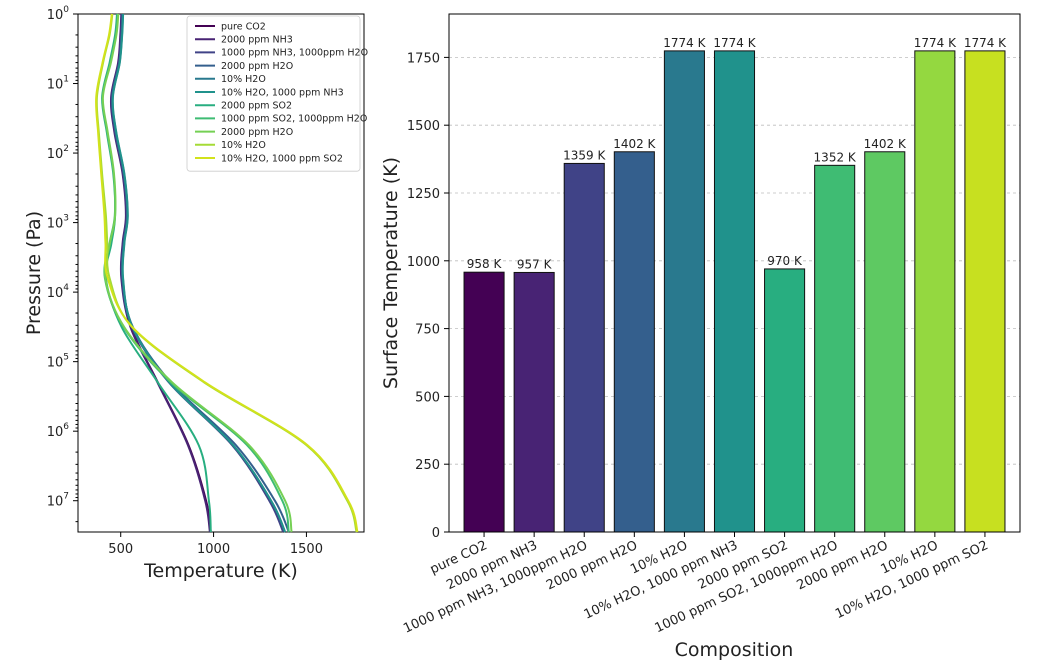 The height and width of the screenshot is (669, 1039). I want to click on bar-value-label: 957 K, so click(535, 264).